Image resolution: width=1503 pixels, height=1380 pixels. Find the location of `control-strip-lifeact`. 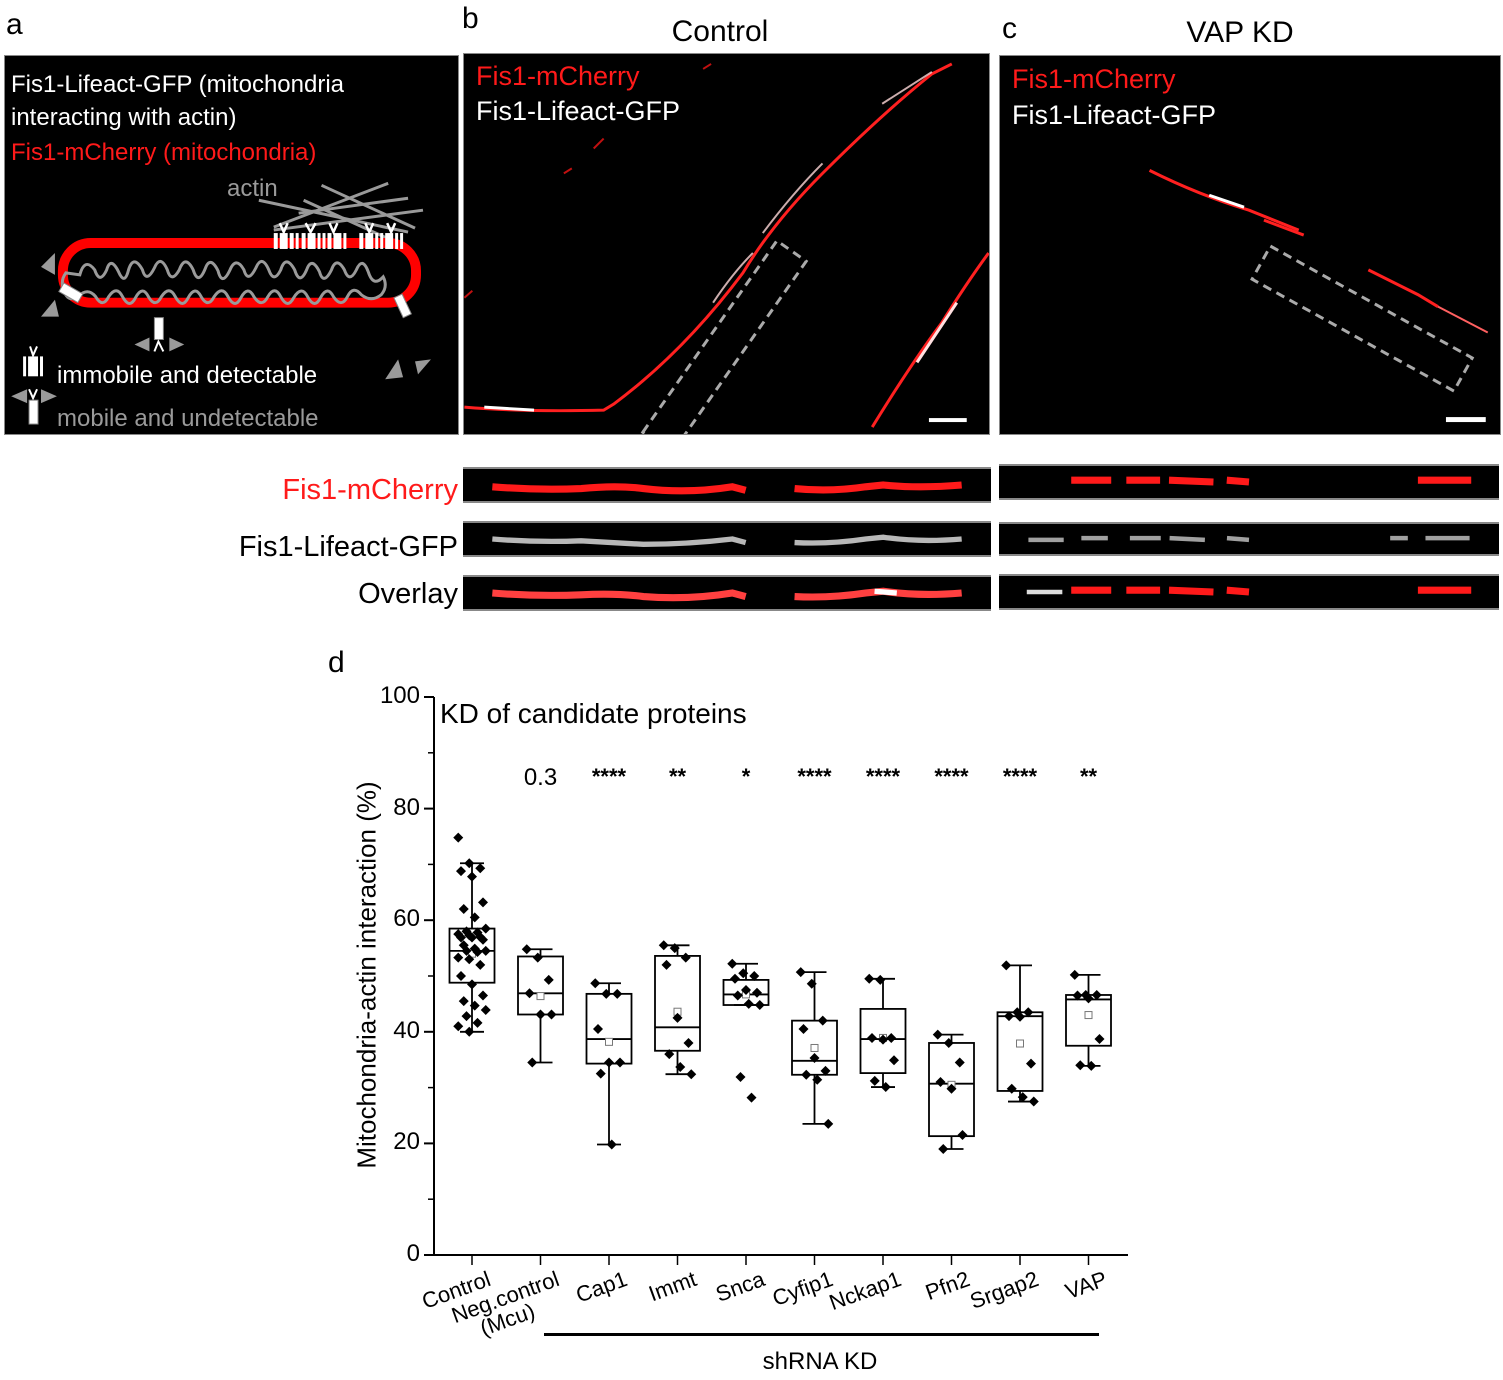

control-strip-lifeact is located at coordinates (727, 539).